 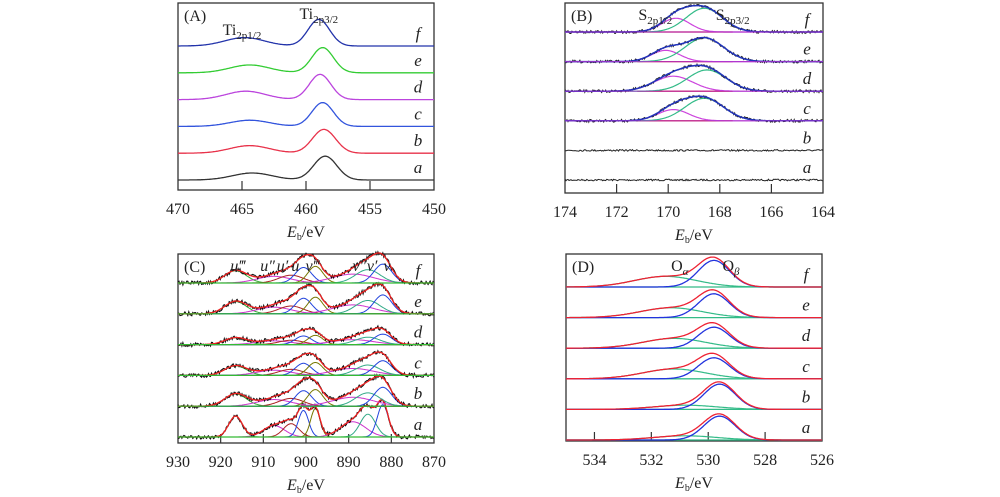 I want to click on x-tick-label: 450, so click(x=434, y=209).